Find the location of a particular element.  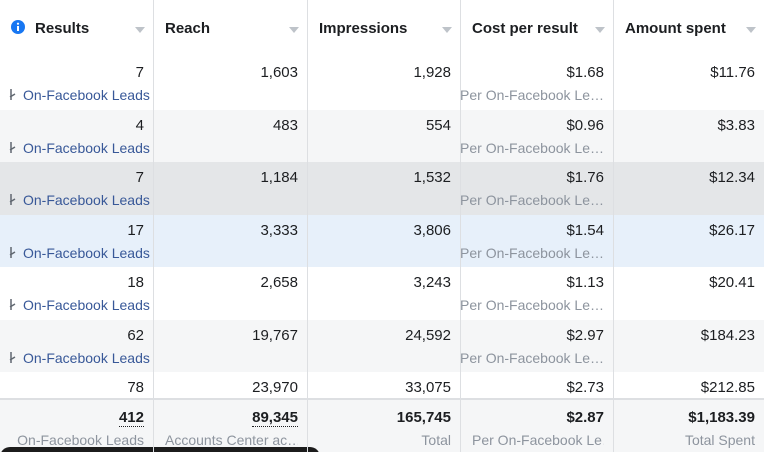

column-header: Amount spent is located at coordinates (675, 28).